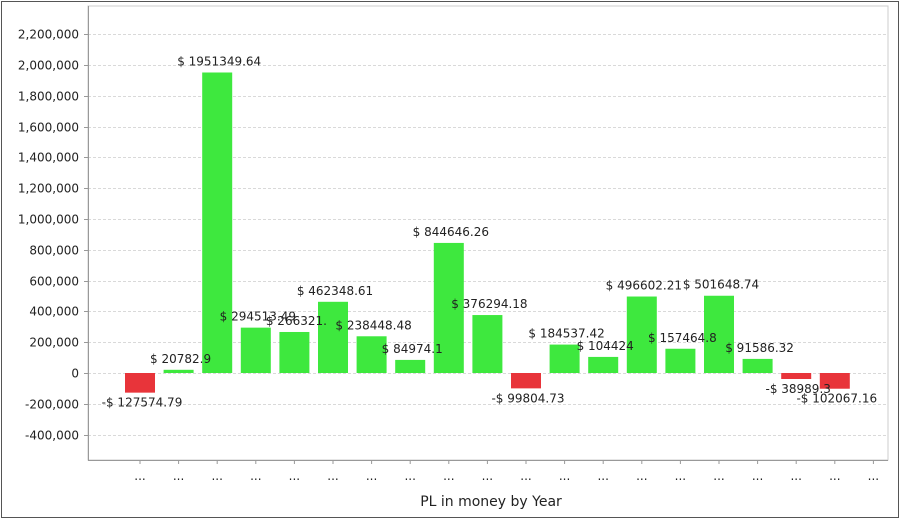 This screenshot has width=900, height=521. What do you see at coordinates (54, 312) in the screenshot?
I see `y-tick-label: 400,000` at bounding box center [54, 312].